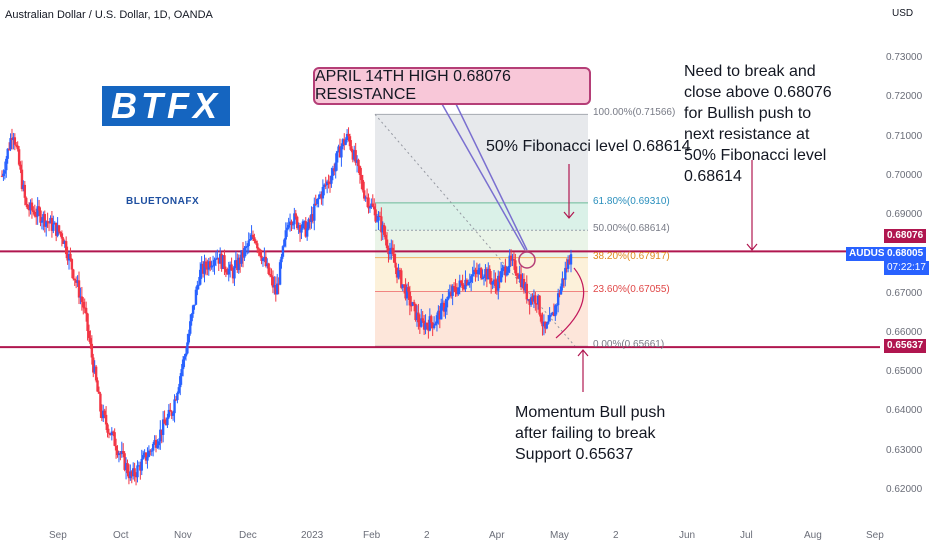 This screenshot has height=550, width=932. I want to click on support-price-tag: 0.65637, so click(905, 346).